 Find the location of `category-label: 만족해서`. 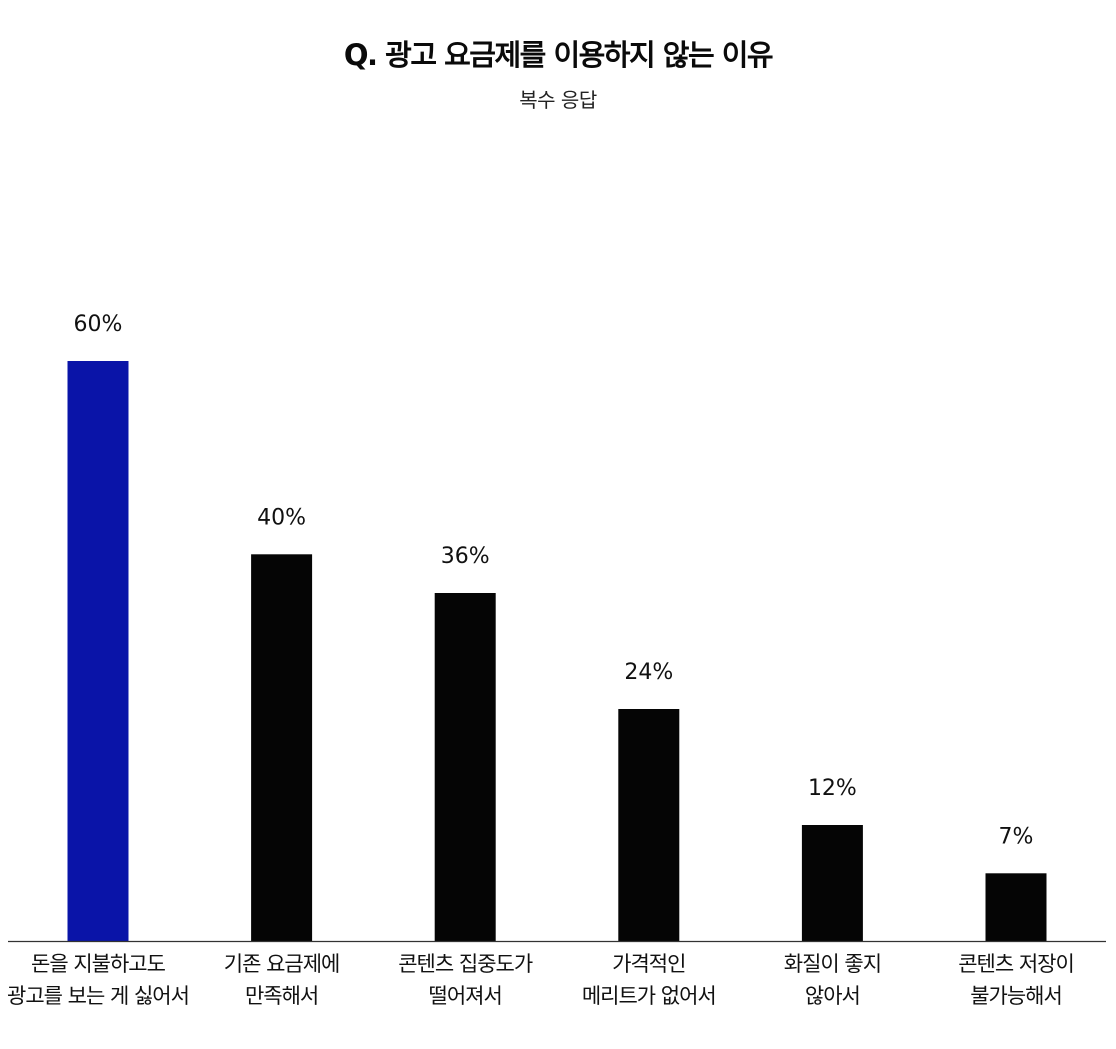

category-label: 만족해서 is located at coordinates (281, 996).